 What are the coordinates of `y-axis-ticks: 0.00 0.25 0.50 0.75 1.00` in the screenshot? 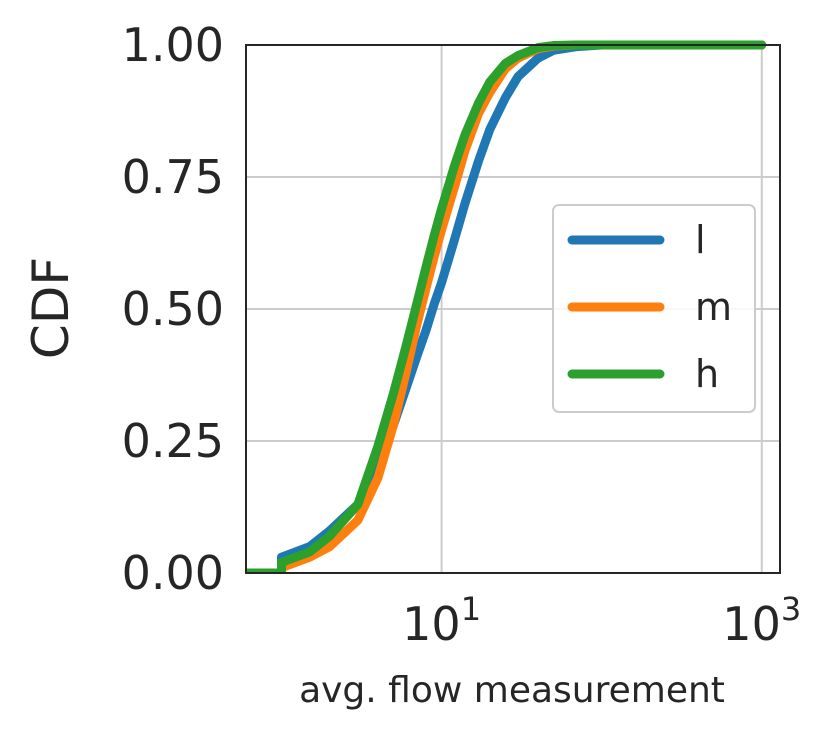 It's located at (173, 309).